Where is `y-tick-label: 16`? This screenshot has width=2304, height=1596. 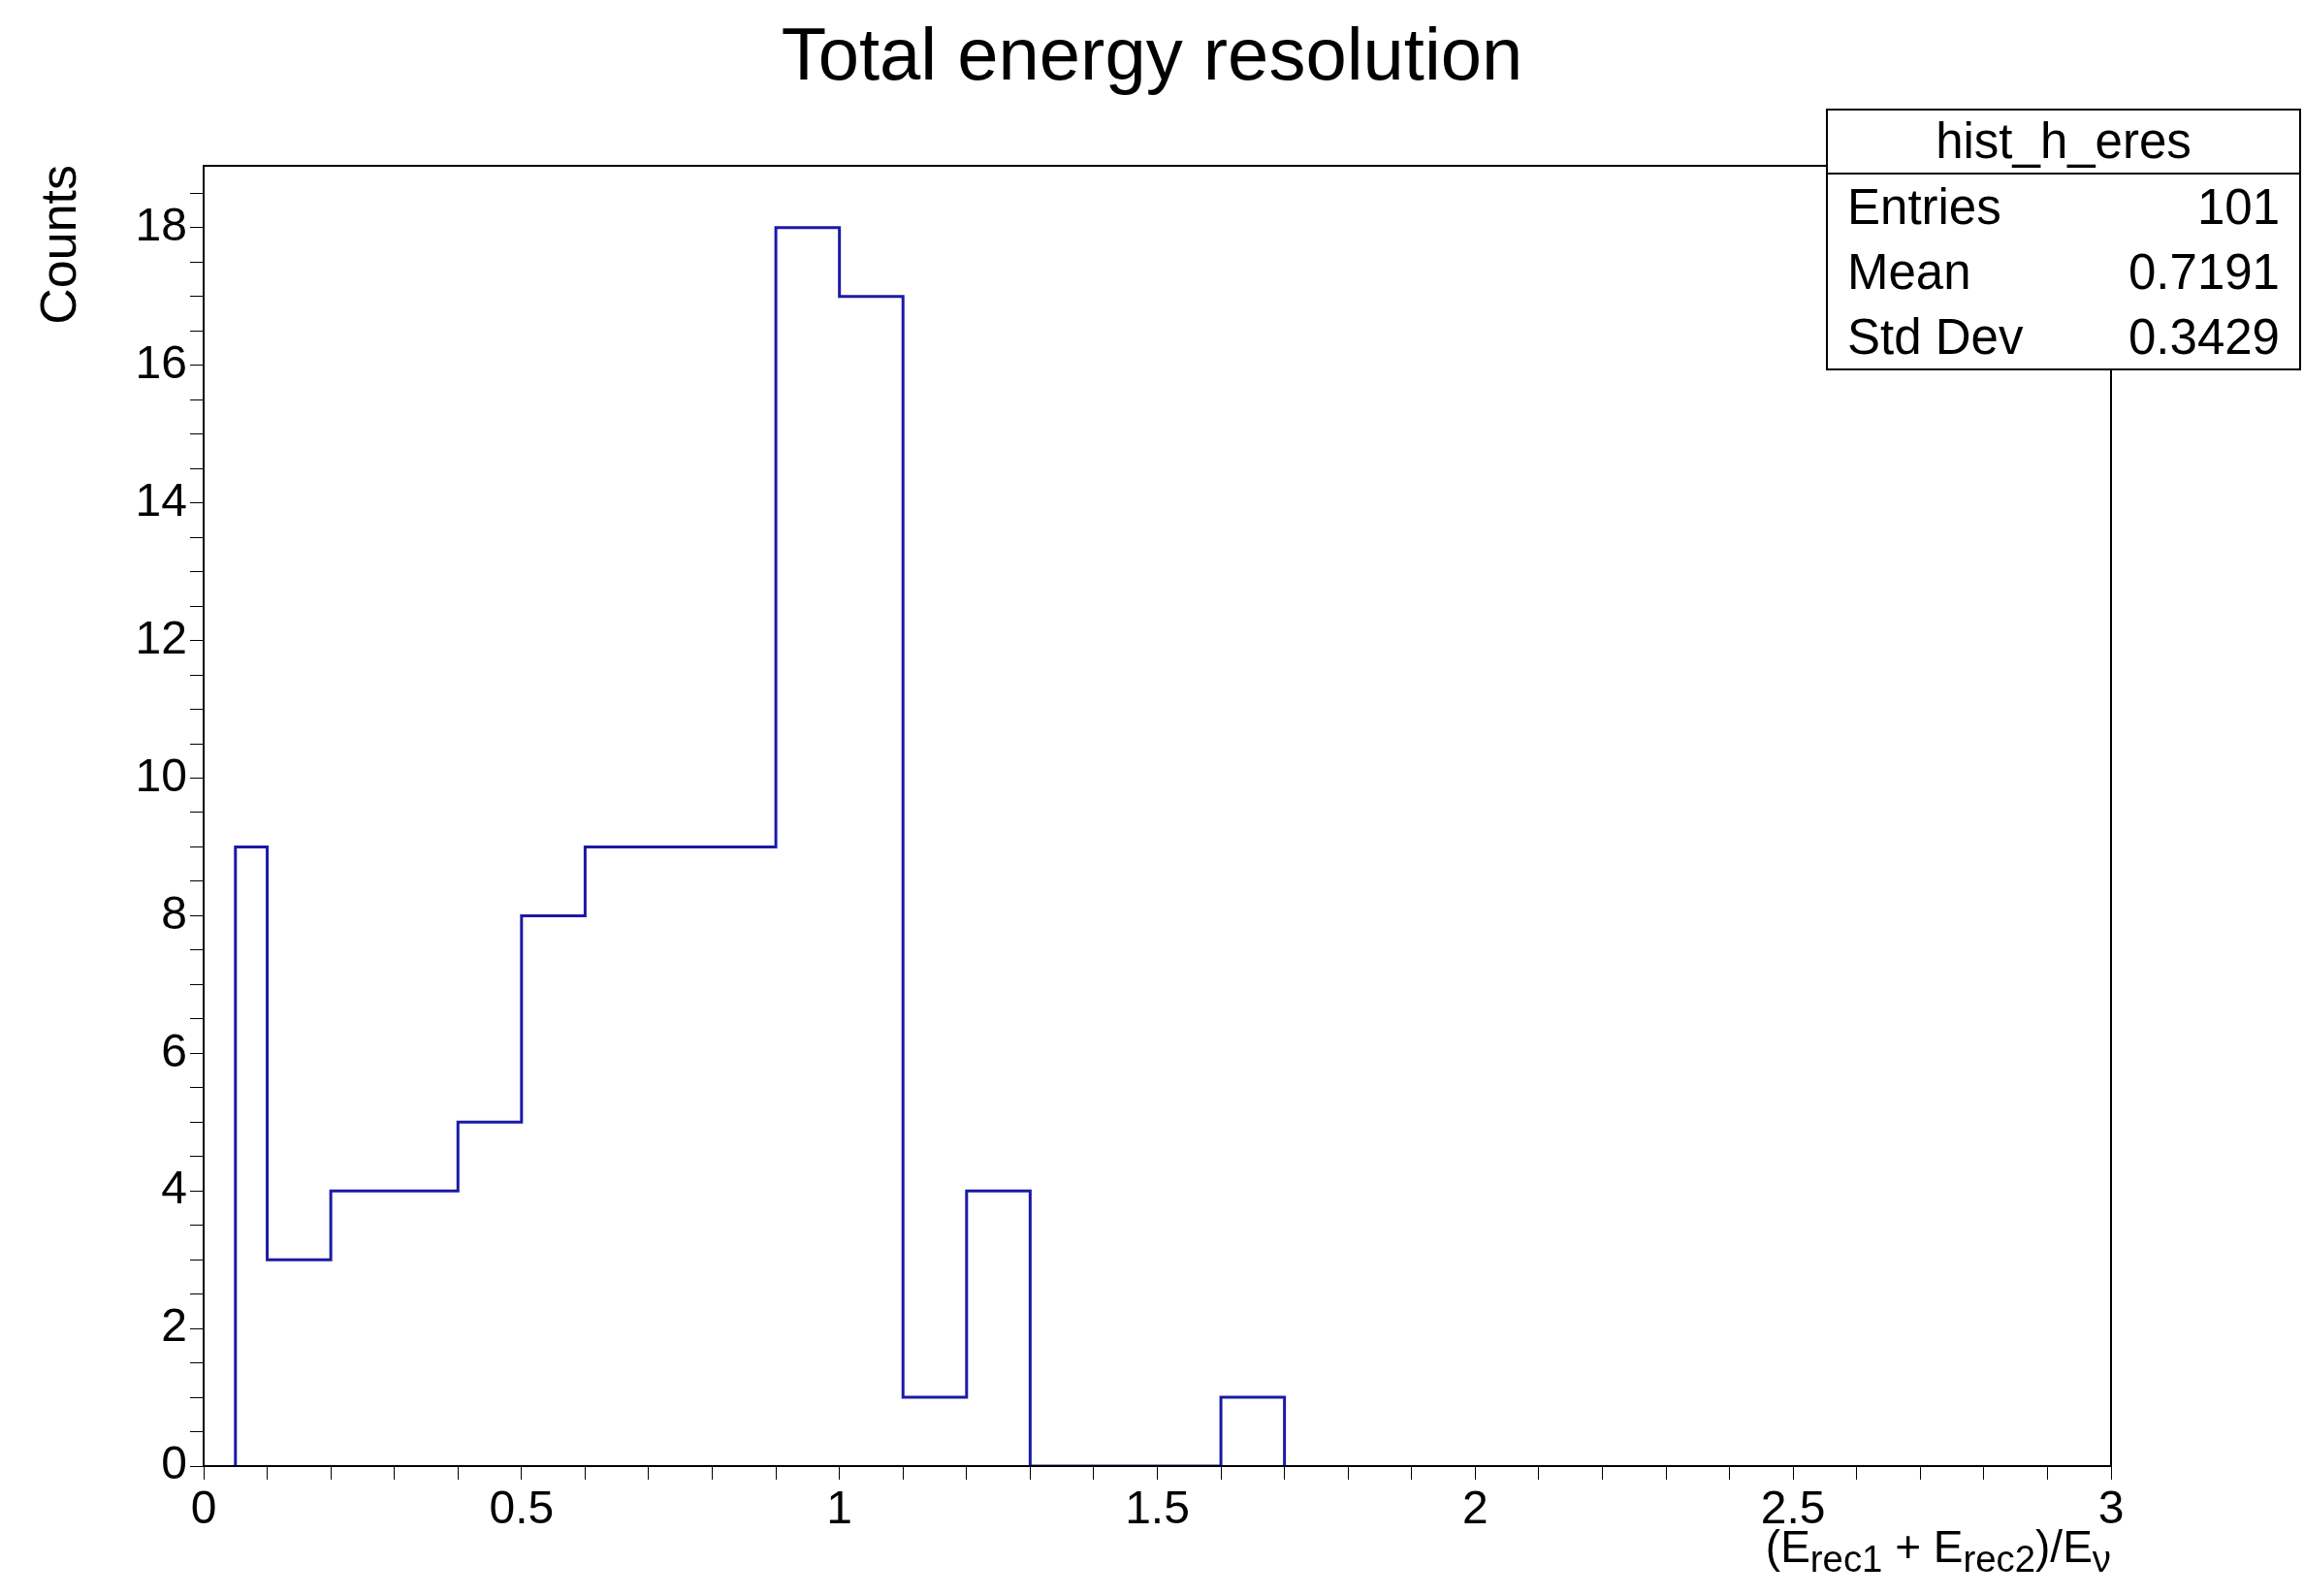
y-tick-label: 16 is located at coordinates (161, 362).